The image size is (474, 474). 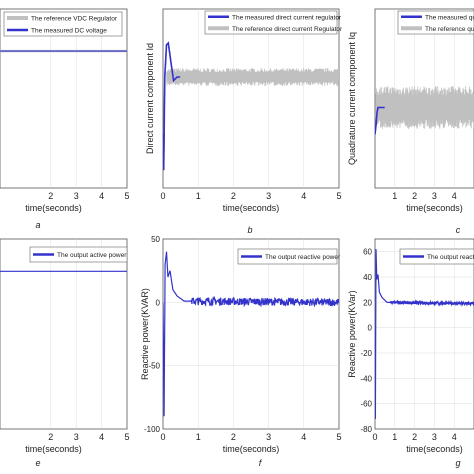 I want to click on panel-label: c, so click(x=458, y=230).